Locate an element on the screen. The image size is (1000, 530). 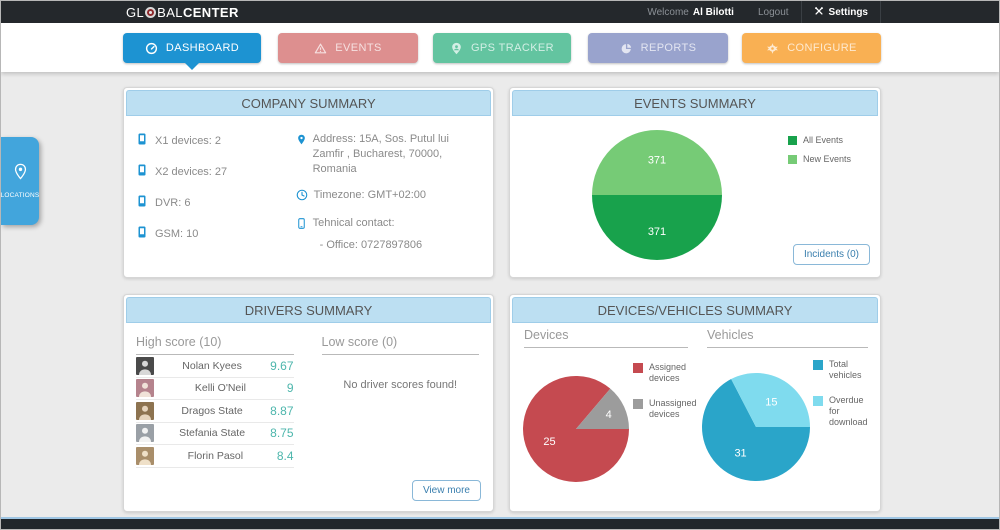
nav-reports-button: REPORTS is located at coordinates (658, 48).